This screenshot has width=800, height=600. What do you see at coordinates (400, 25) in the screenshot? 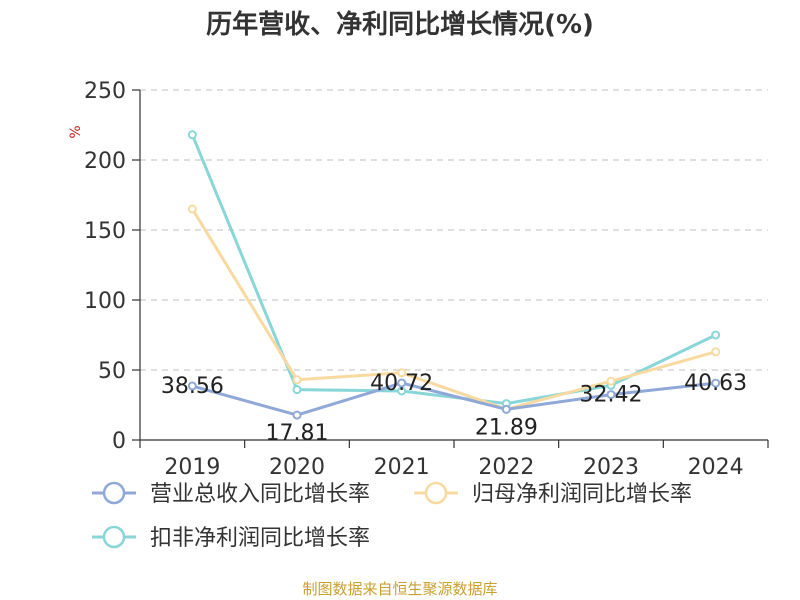
I see `chart-title: 历年营收、净利同比增长情况(%)` at bounding box center [400, 25].